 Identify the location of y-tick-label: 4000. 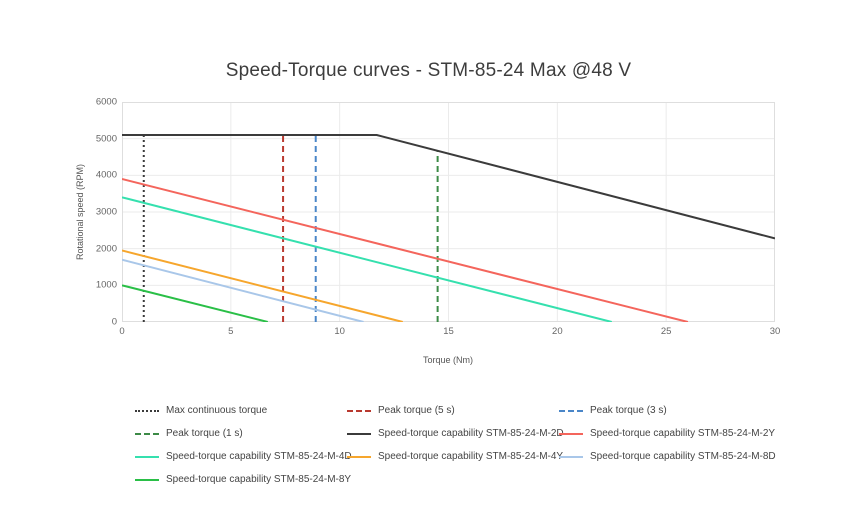
(106, 175).